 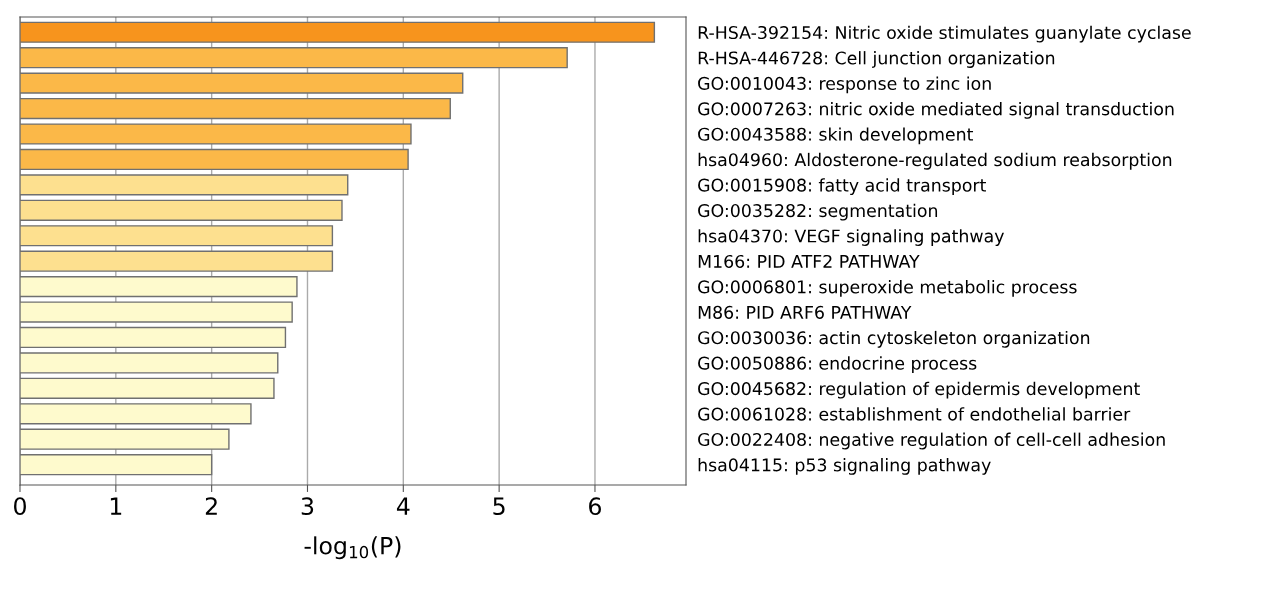 I want to click on x-tick-label: 1, so click(x=116, y=506).